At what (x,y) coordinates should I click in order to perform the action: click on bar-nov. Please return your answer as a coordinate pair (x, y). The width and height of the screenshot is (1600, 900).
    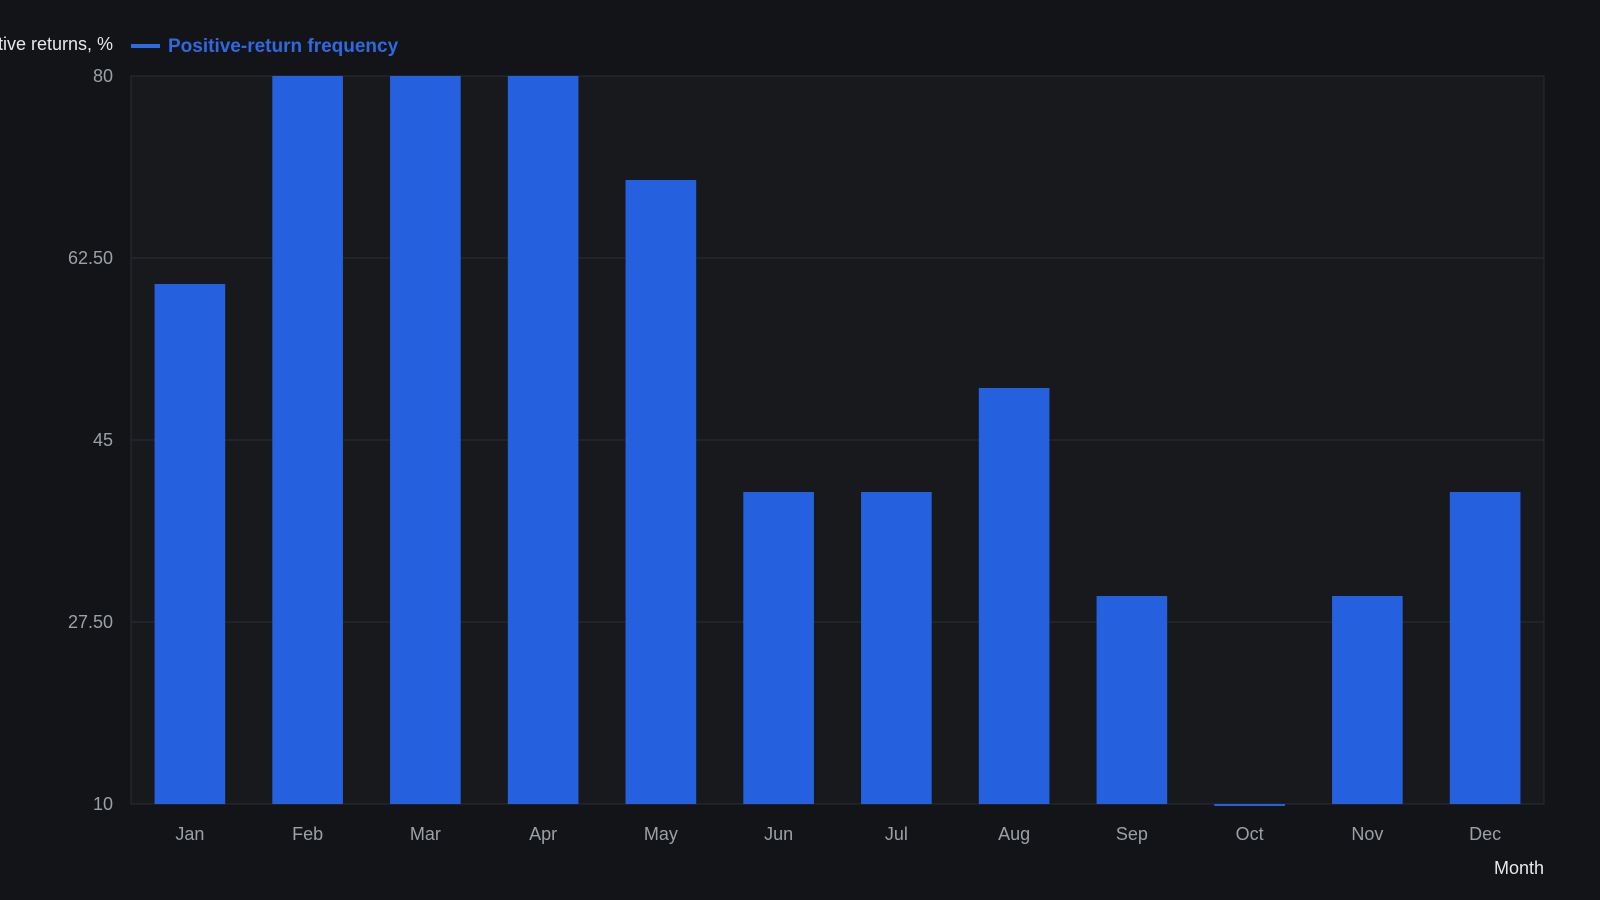
    Looking at the image, I should click on (1367, 700).